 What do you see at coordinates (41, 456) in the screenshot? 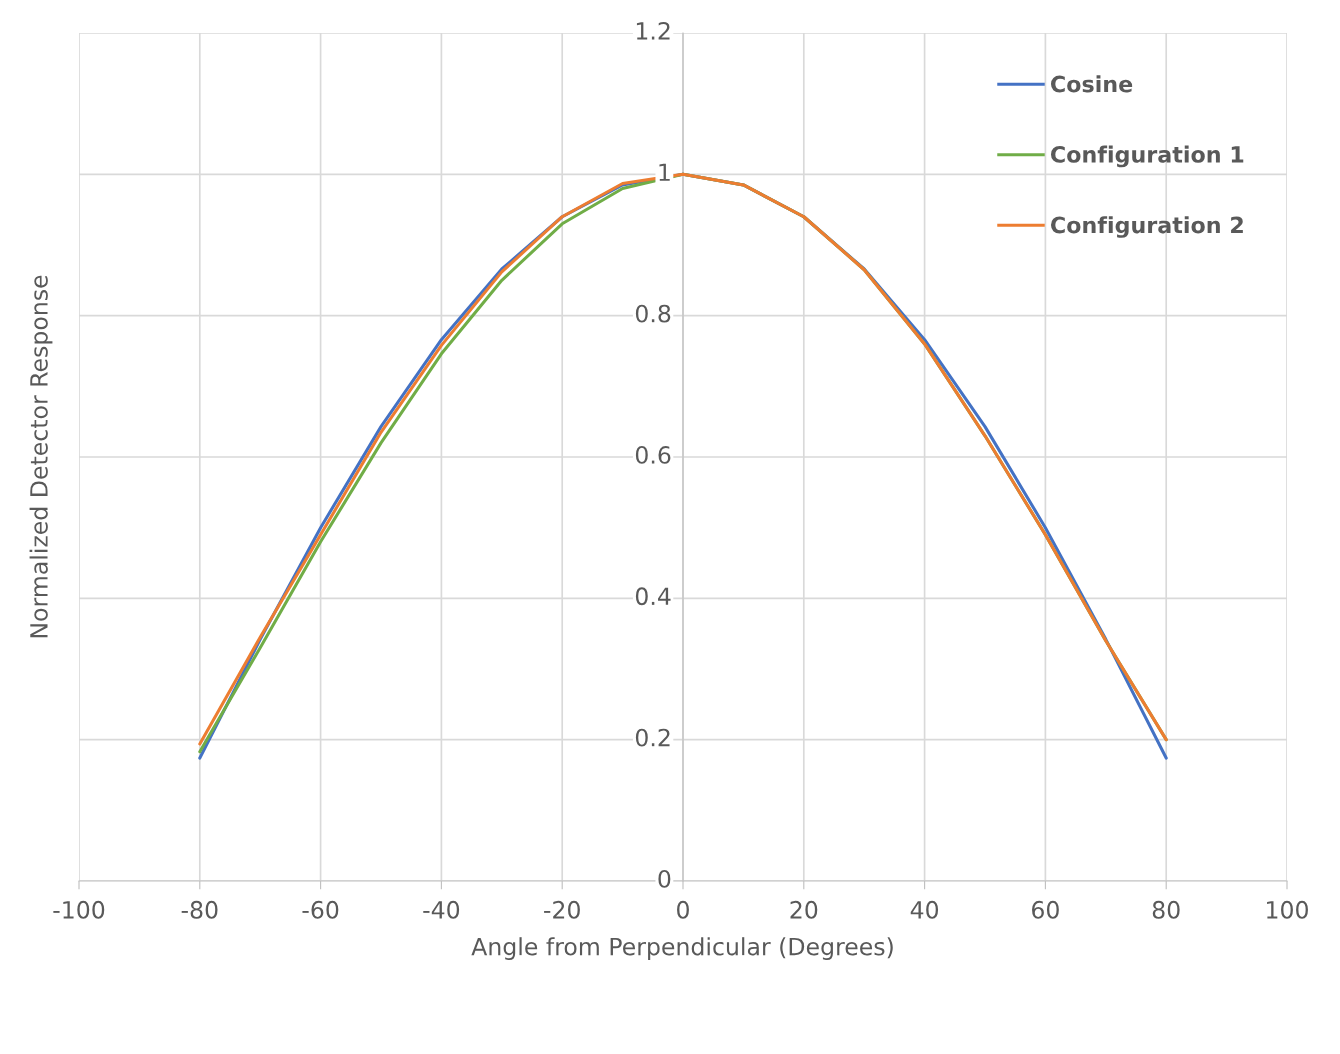
I see `y-axis-title: Normalized Detector Response` at bounding box center [41, 456].